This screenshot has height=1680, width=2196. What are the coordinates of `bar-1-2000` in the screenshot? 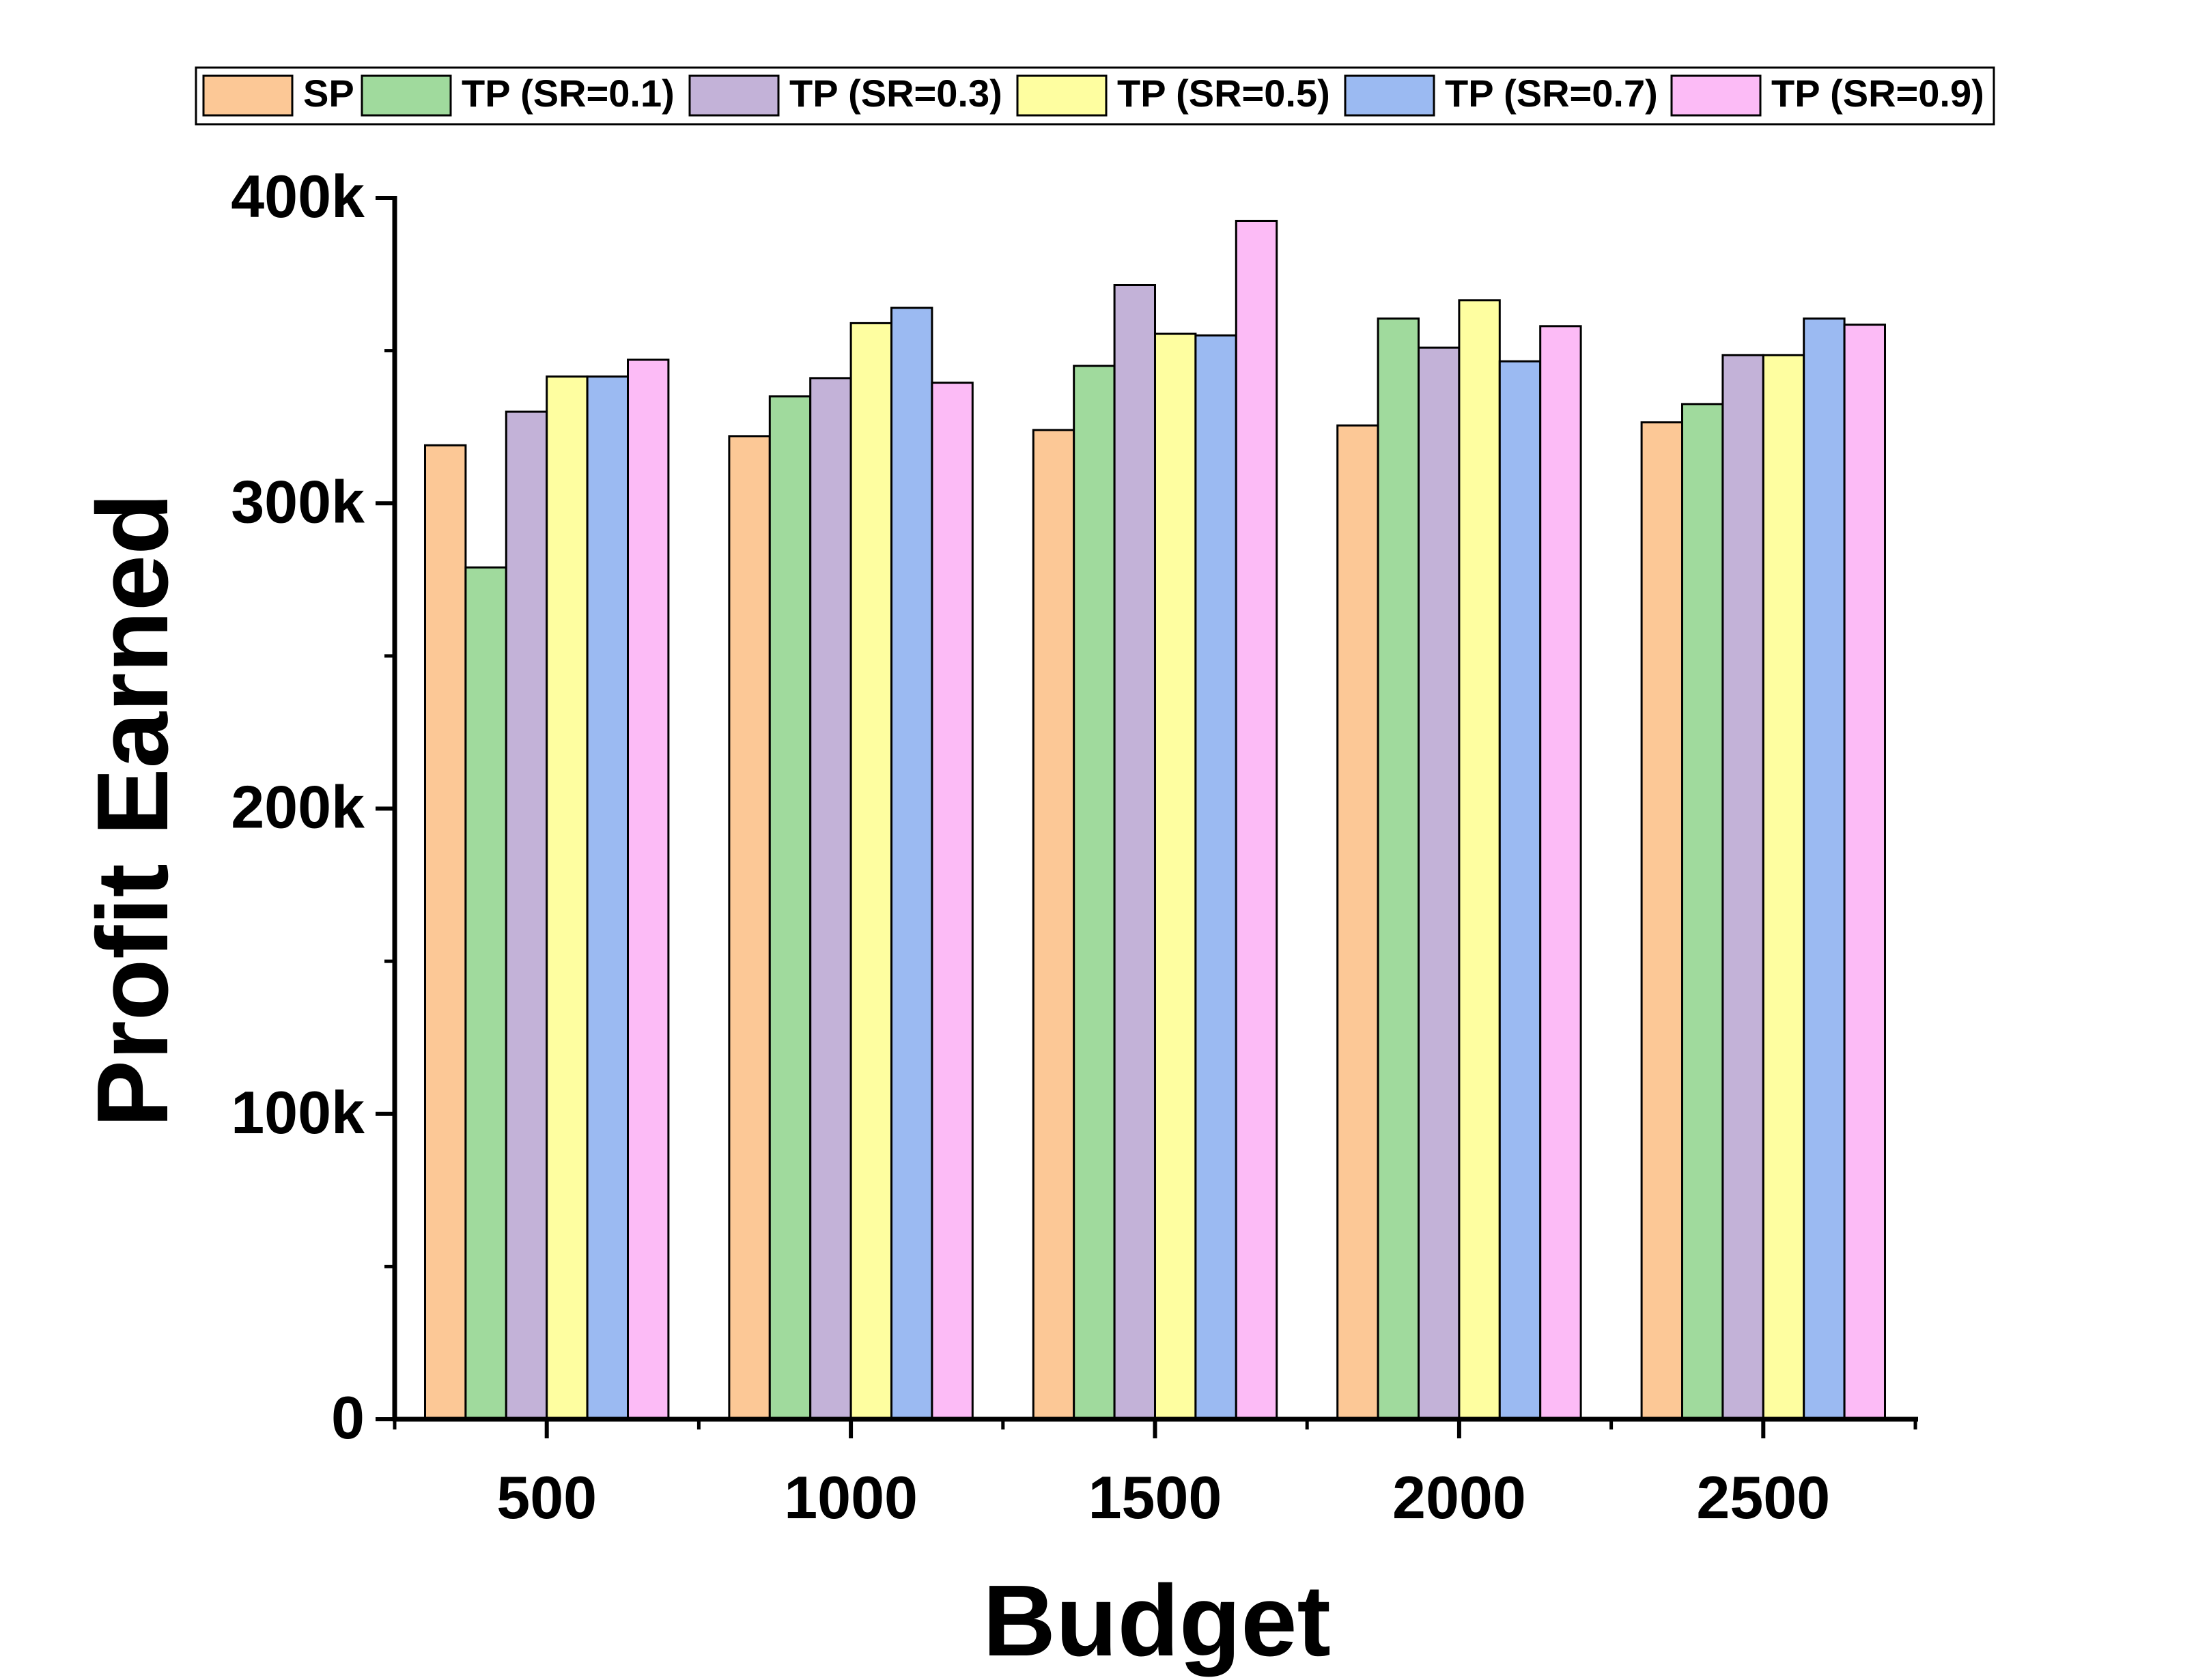 It's located at (1357, 922).